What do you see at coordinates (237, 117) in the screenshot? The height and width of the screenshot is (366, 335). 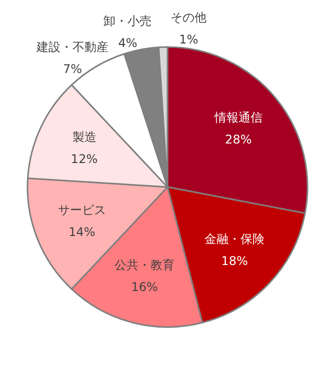 I see `slice-label: 情報通信` at bounding box center [237, 117].